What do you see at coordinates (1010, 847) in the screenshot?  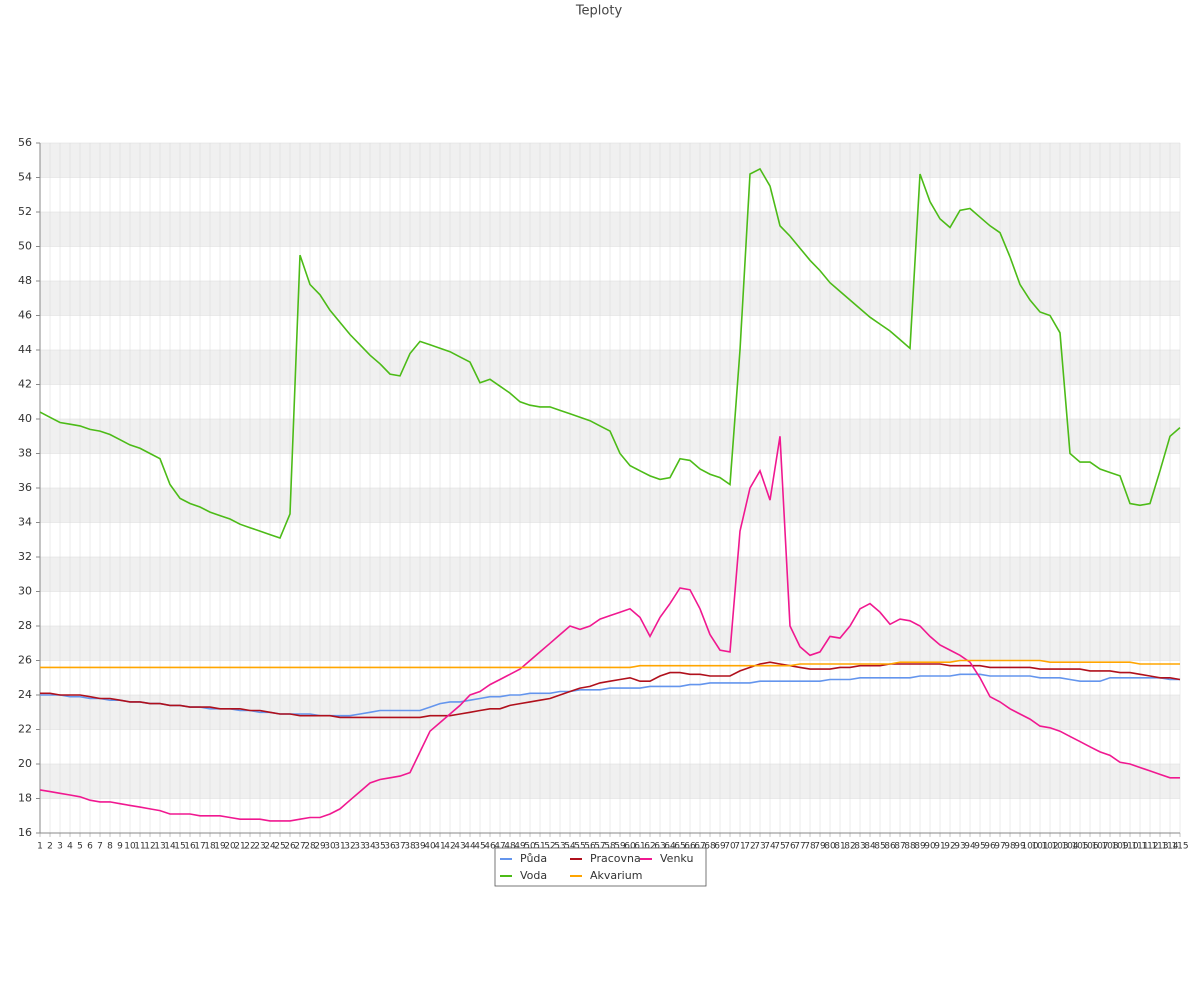 I see `x-tick-label: 98` at bounding box center [1010, 847].